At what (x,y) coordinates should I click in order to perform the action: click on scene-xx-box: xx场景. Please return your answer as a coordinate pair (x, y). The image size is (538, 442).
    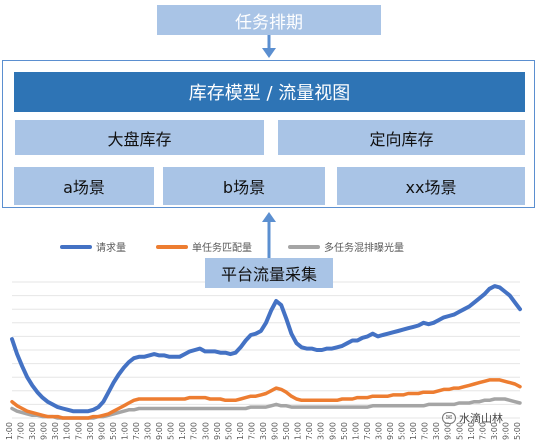
    Looking at the image, I should click on (431, 186).